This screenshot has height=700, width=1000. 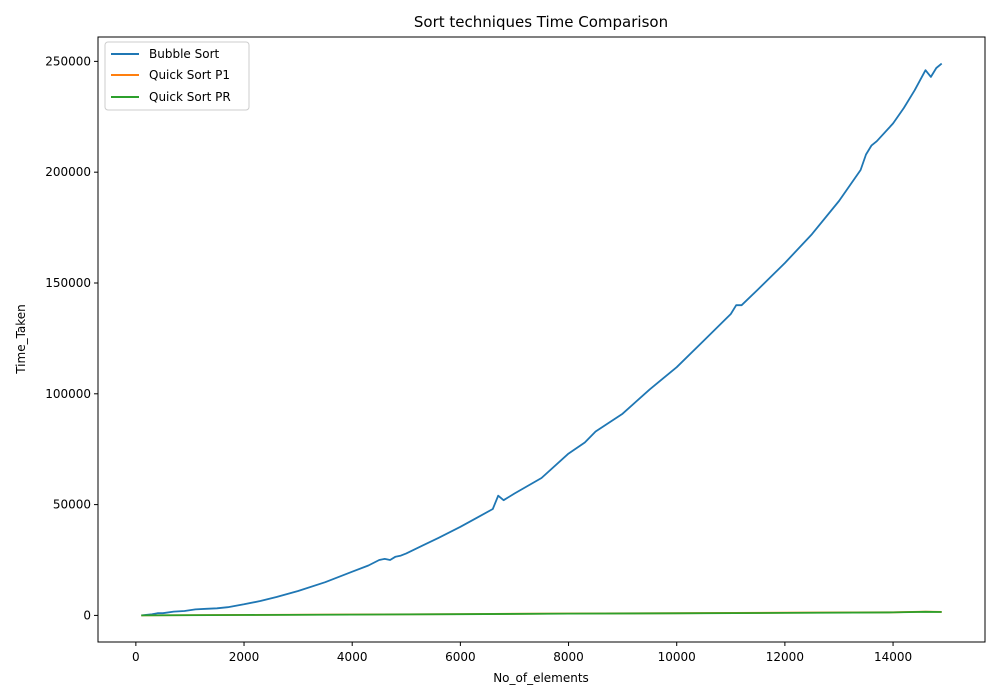 I want to click on y-tick-label: 200000, so click(x=68, y=172).